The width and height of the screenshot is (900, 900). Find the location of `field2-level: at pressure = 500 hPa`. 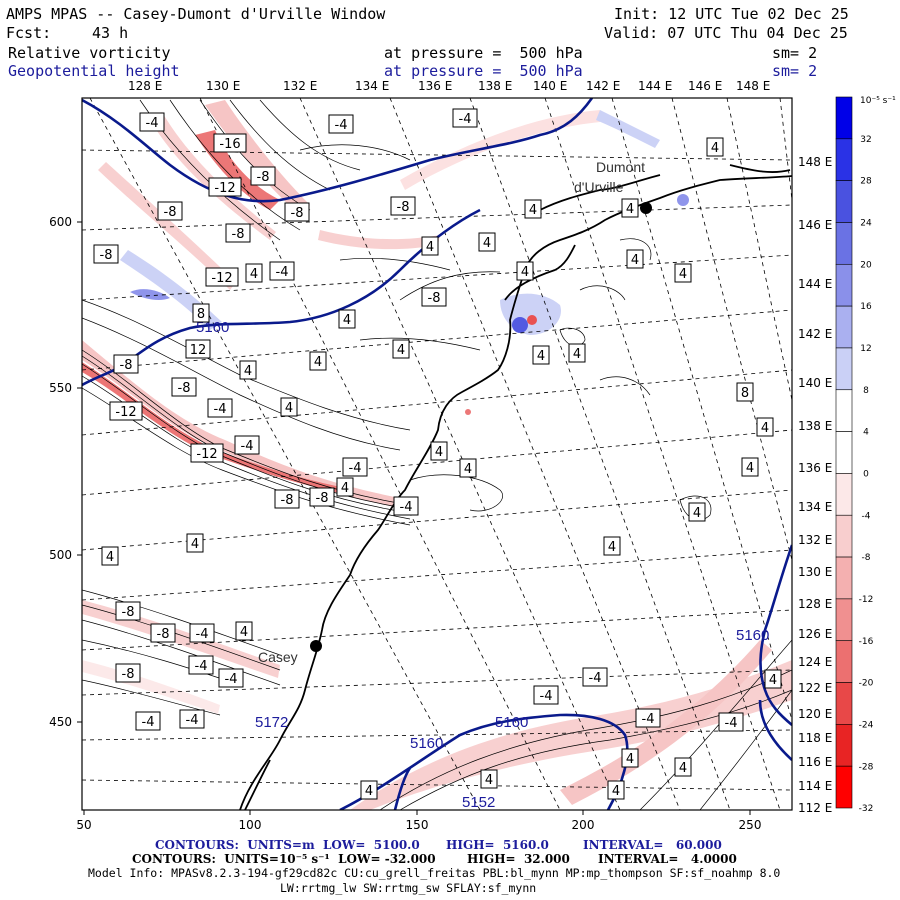

field2-level: at pressure = 500 hPa is located at coordinates (483, 71).